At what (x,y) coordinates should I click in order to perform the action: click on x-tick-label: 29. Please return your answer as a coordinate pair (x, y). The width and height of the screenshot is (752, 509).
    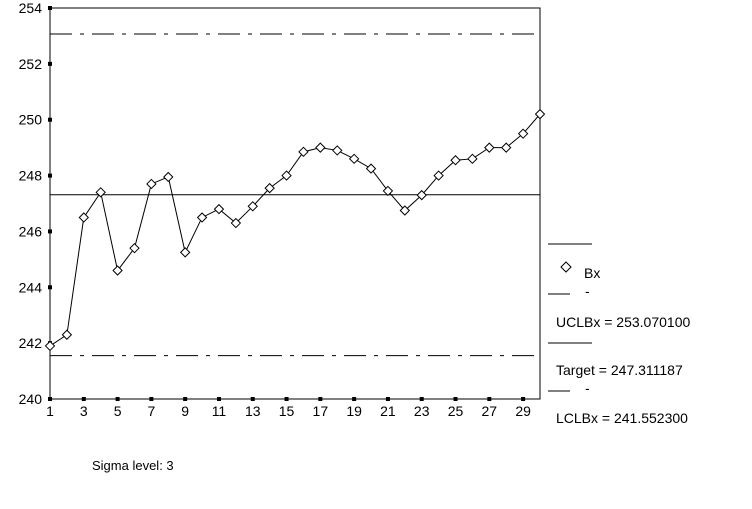
    Looking at the image, I should click on (523, 411).